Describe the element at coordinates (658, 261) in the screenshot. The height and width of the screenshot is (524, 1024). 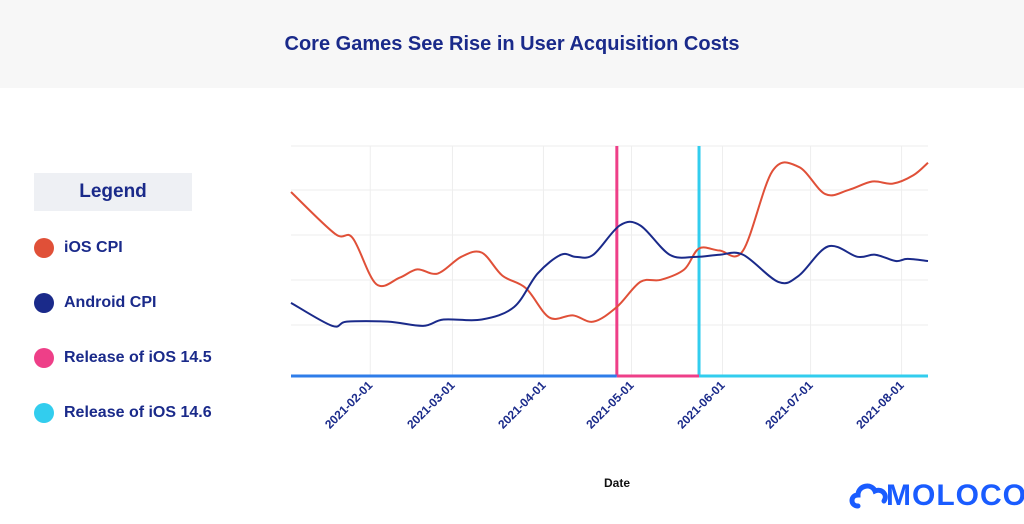
I see `release-markers` at that location.